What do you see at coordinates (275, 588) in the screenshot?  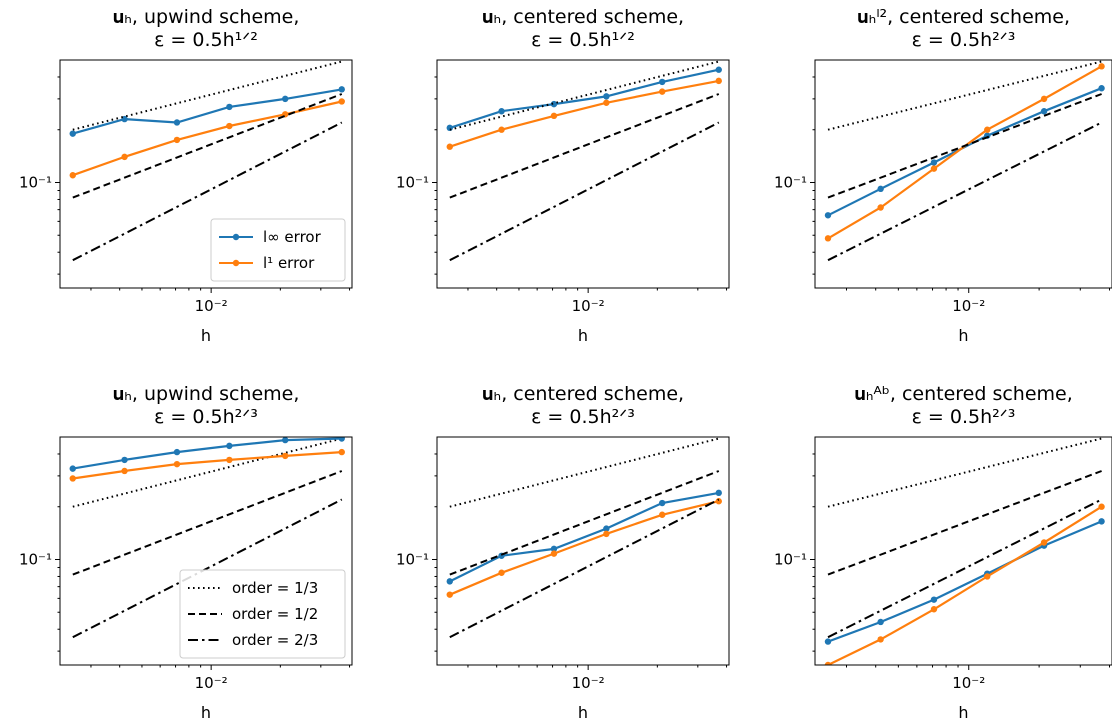 I see `legend-label: order = 1/3` at bounding box center [275, 588].